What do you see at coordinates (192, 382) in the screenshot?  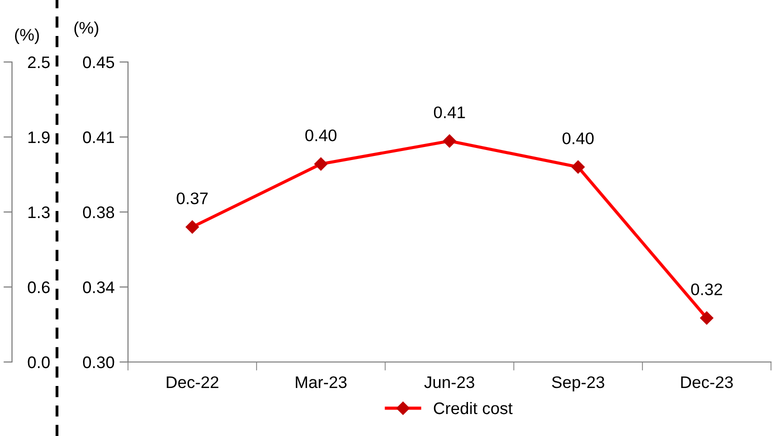 I see `x-tick-label: Dec-22` at bounding box center [192, 382].